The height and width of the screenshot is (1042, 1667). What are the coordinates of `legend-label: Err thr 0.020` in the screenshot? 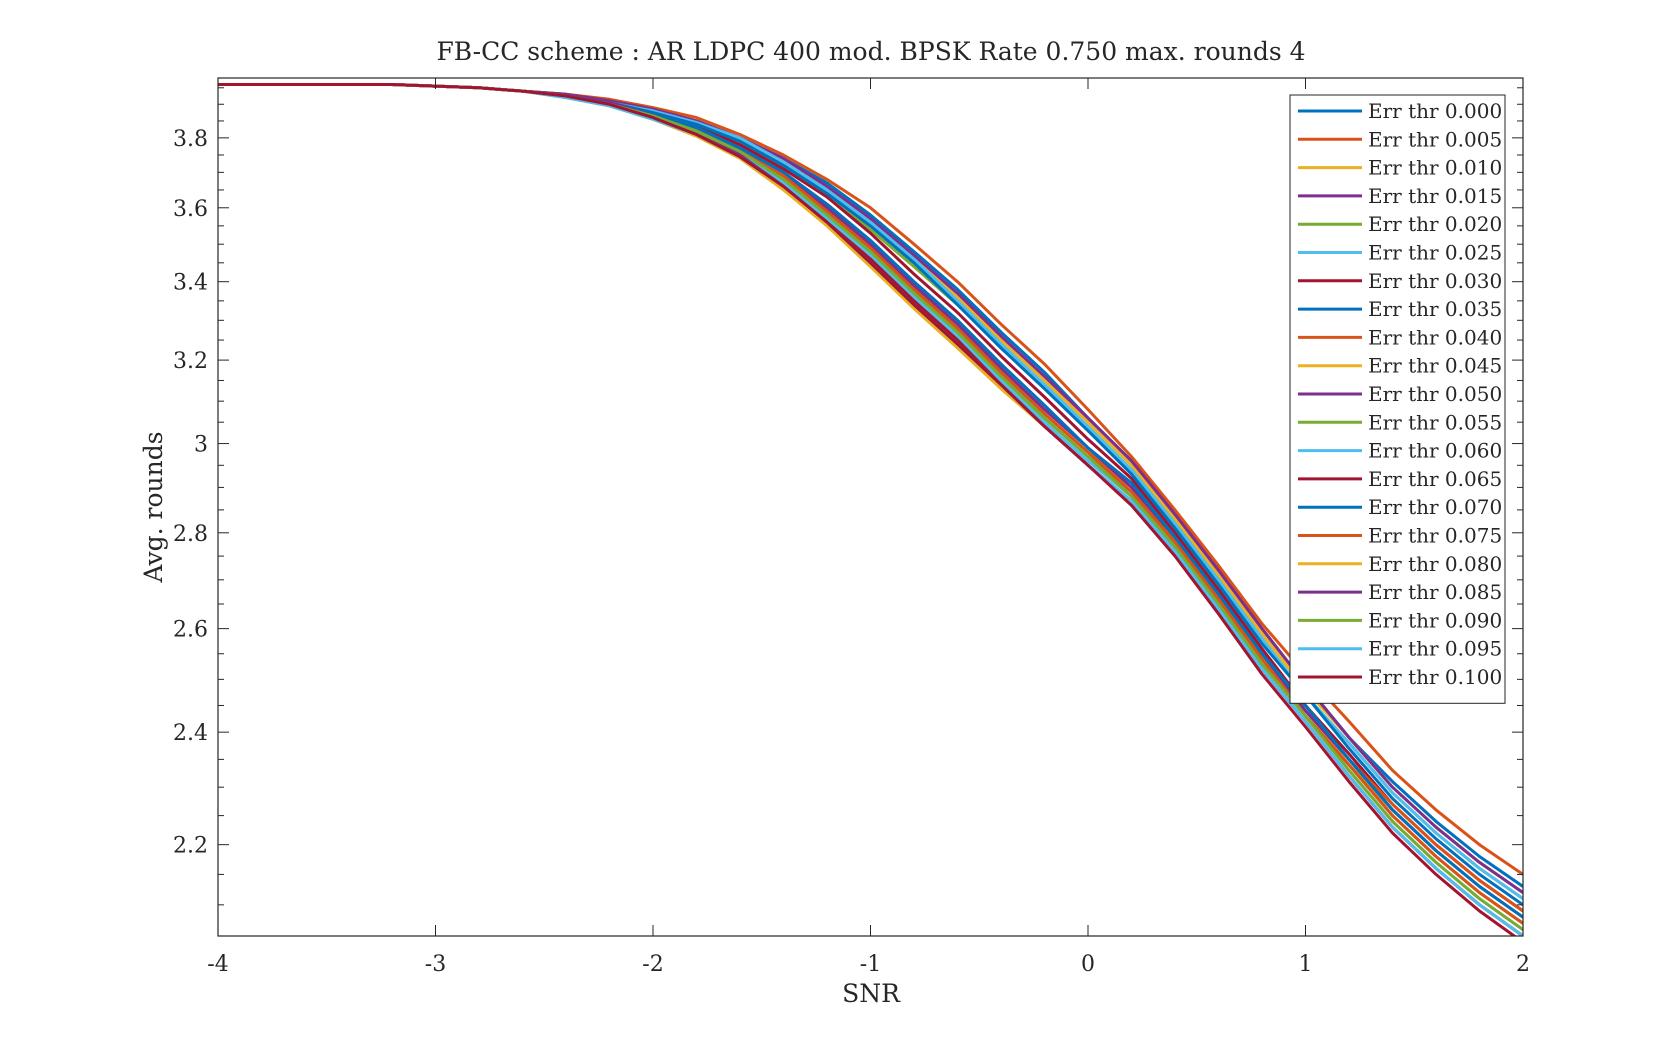 It's located at (1435, 224).